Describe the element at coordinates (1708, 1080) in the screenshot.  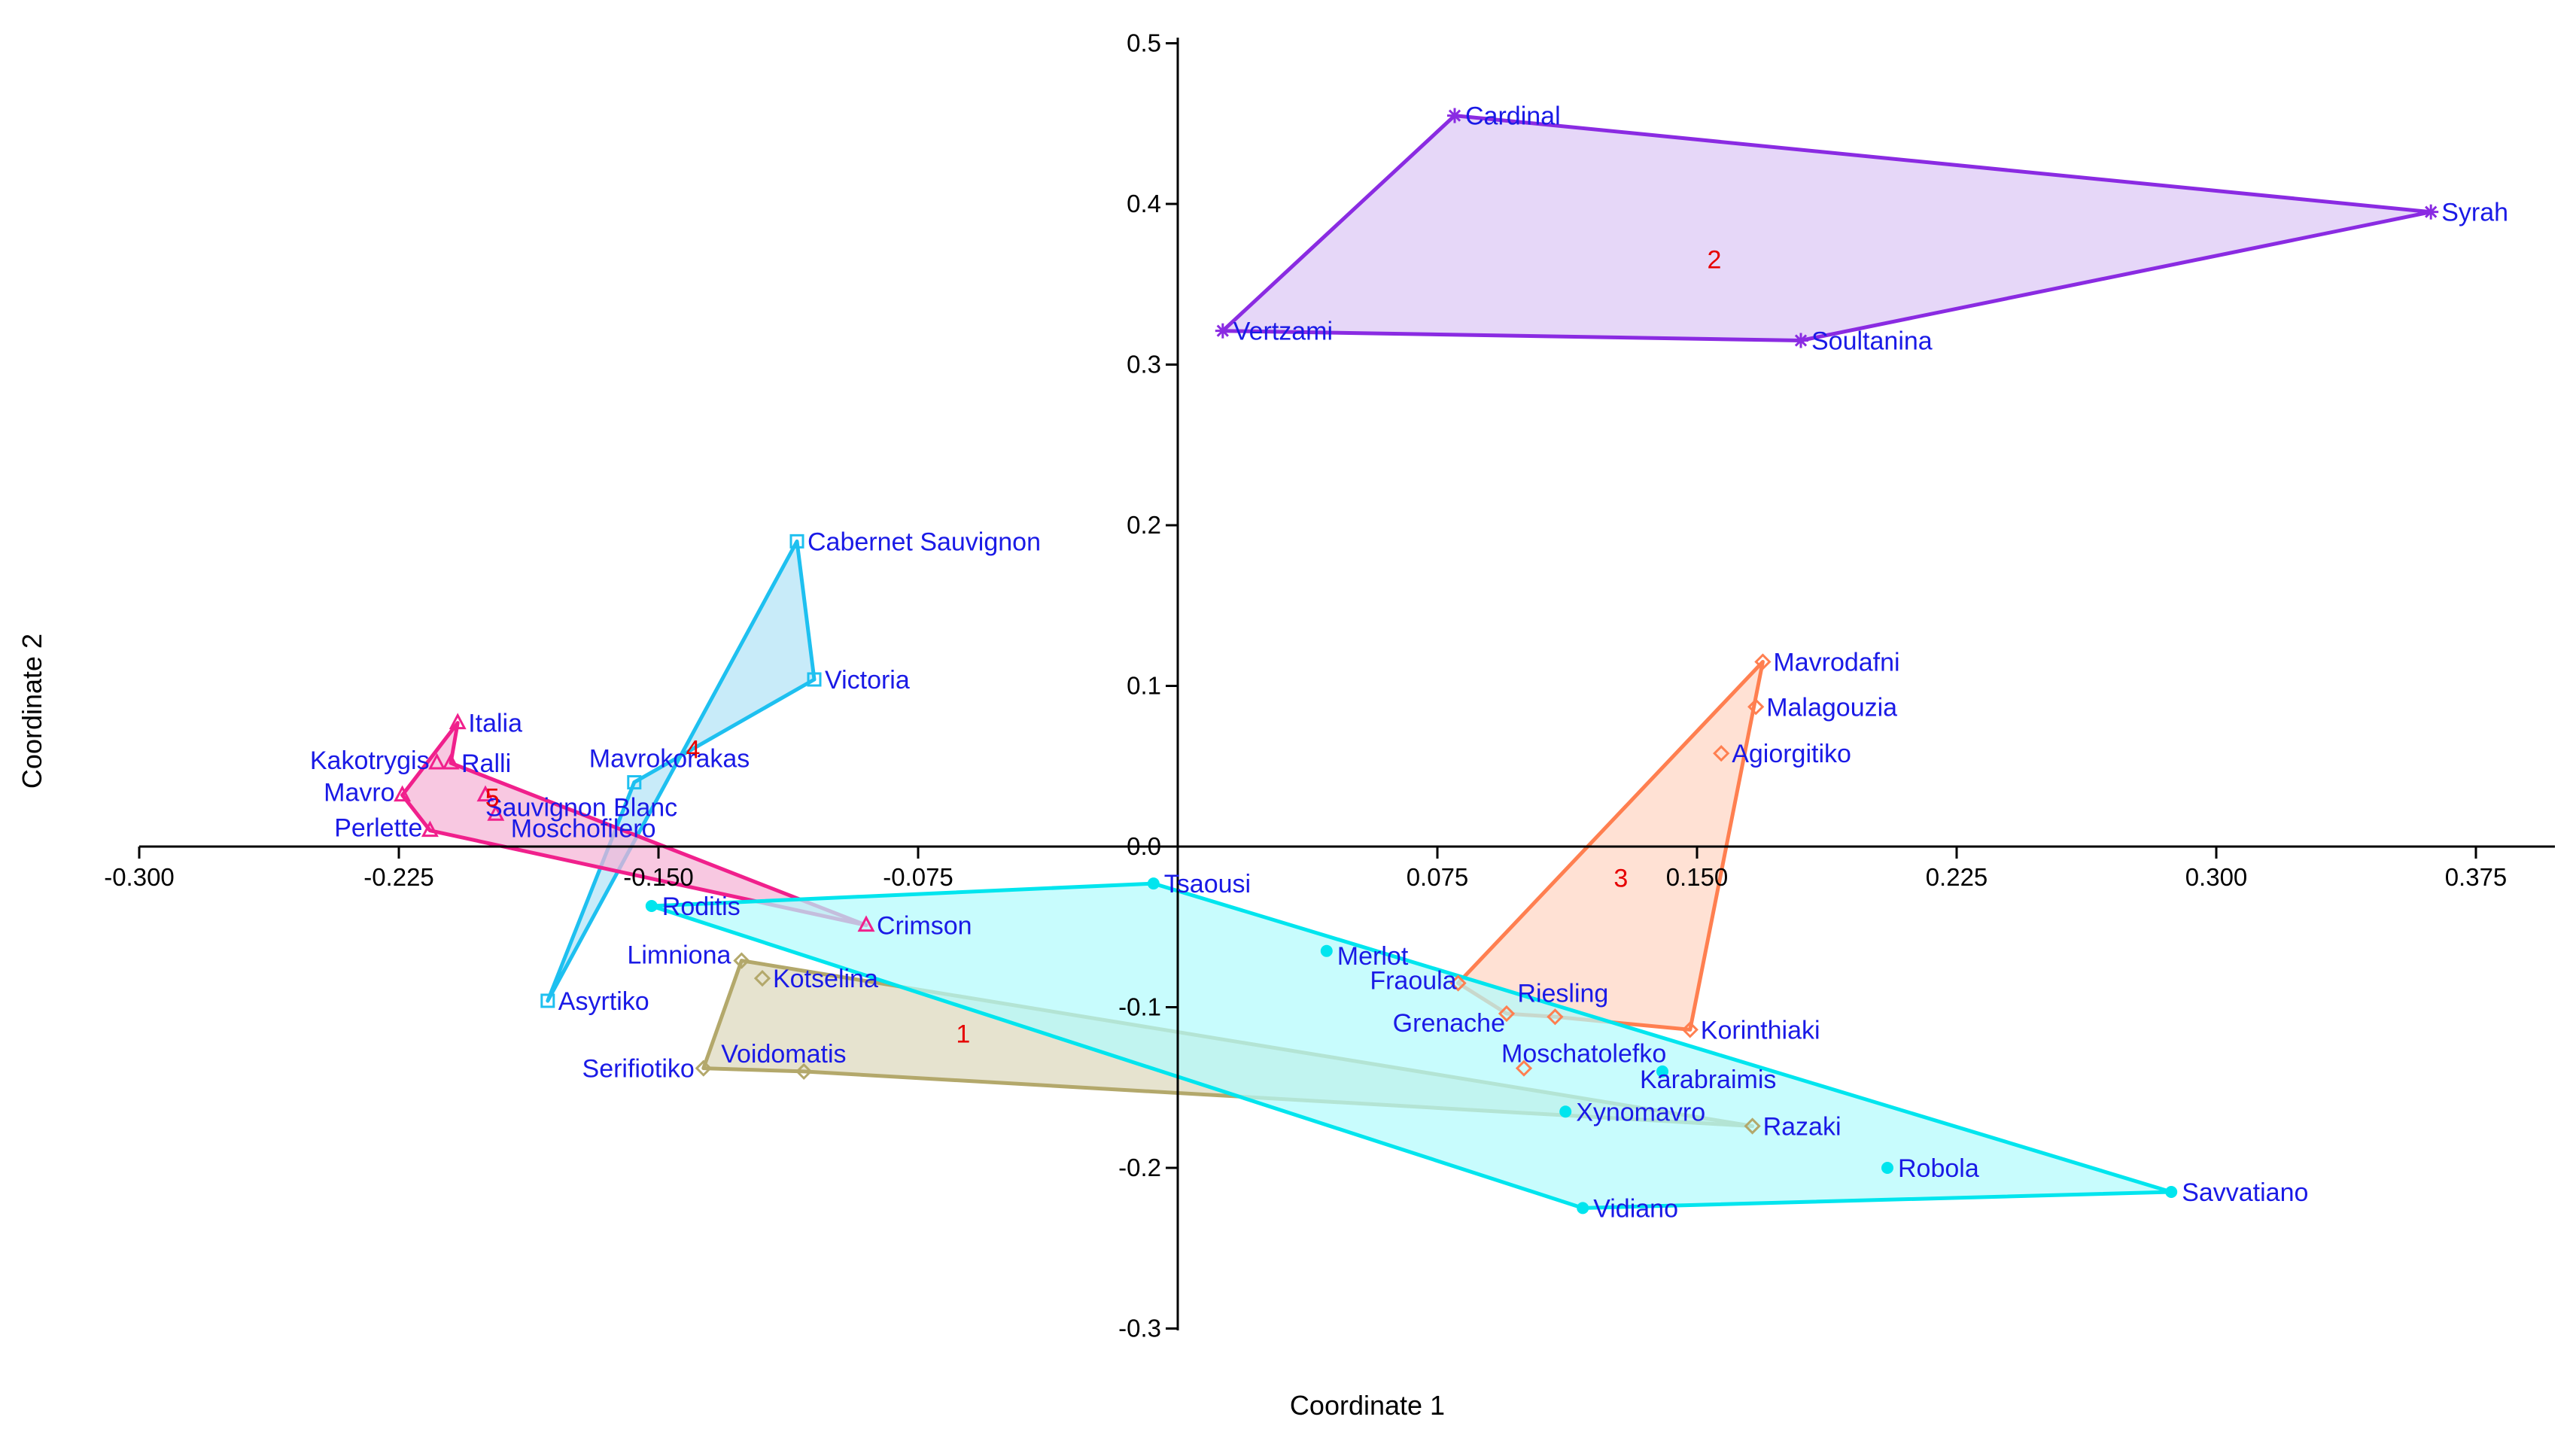
I see `label-karabraimis: Karabraimis` at that location.